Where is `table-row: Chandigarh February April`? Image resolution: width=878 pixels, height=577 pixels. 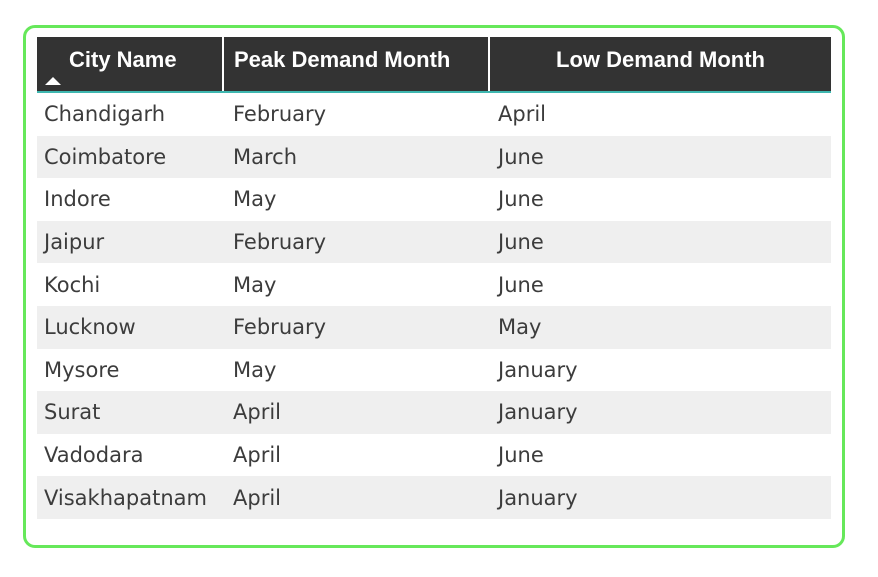
table-row: Chandigarh February April is located at coordinates (434, 114).